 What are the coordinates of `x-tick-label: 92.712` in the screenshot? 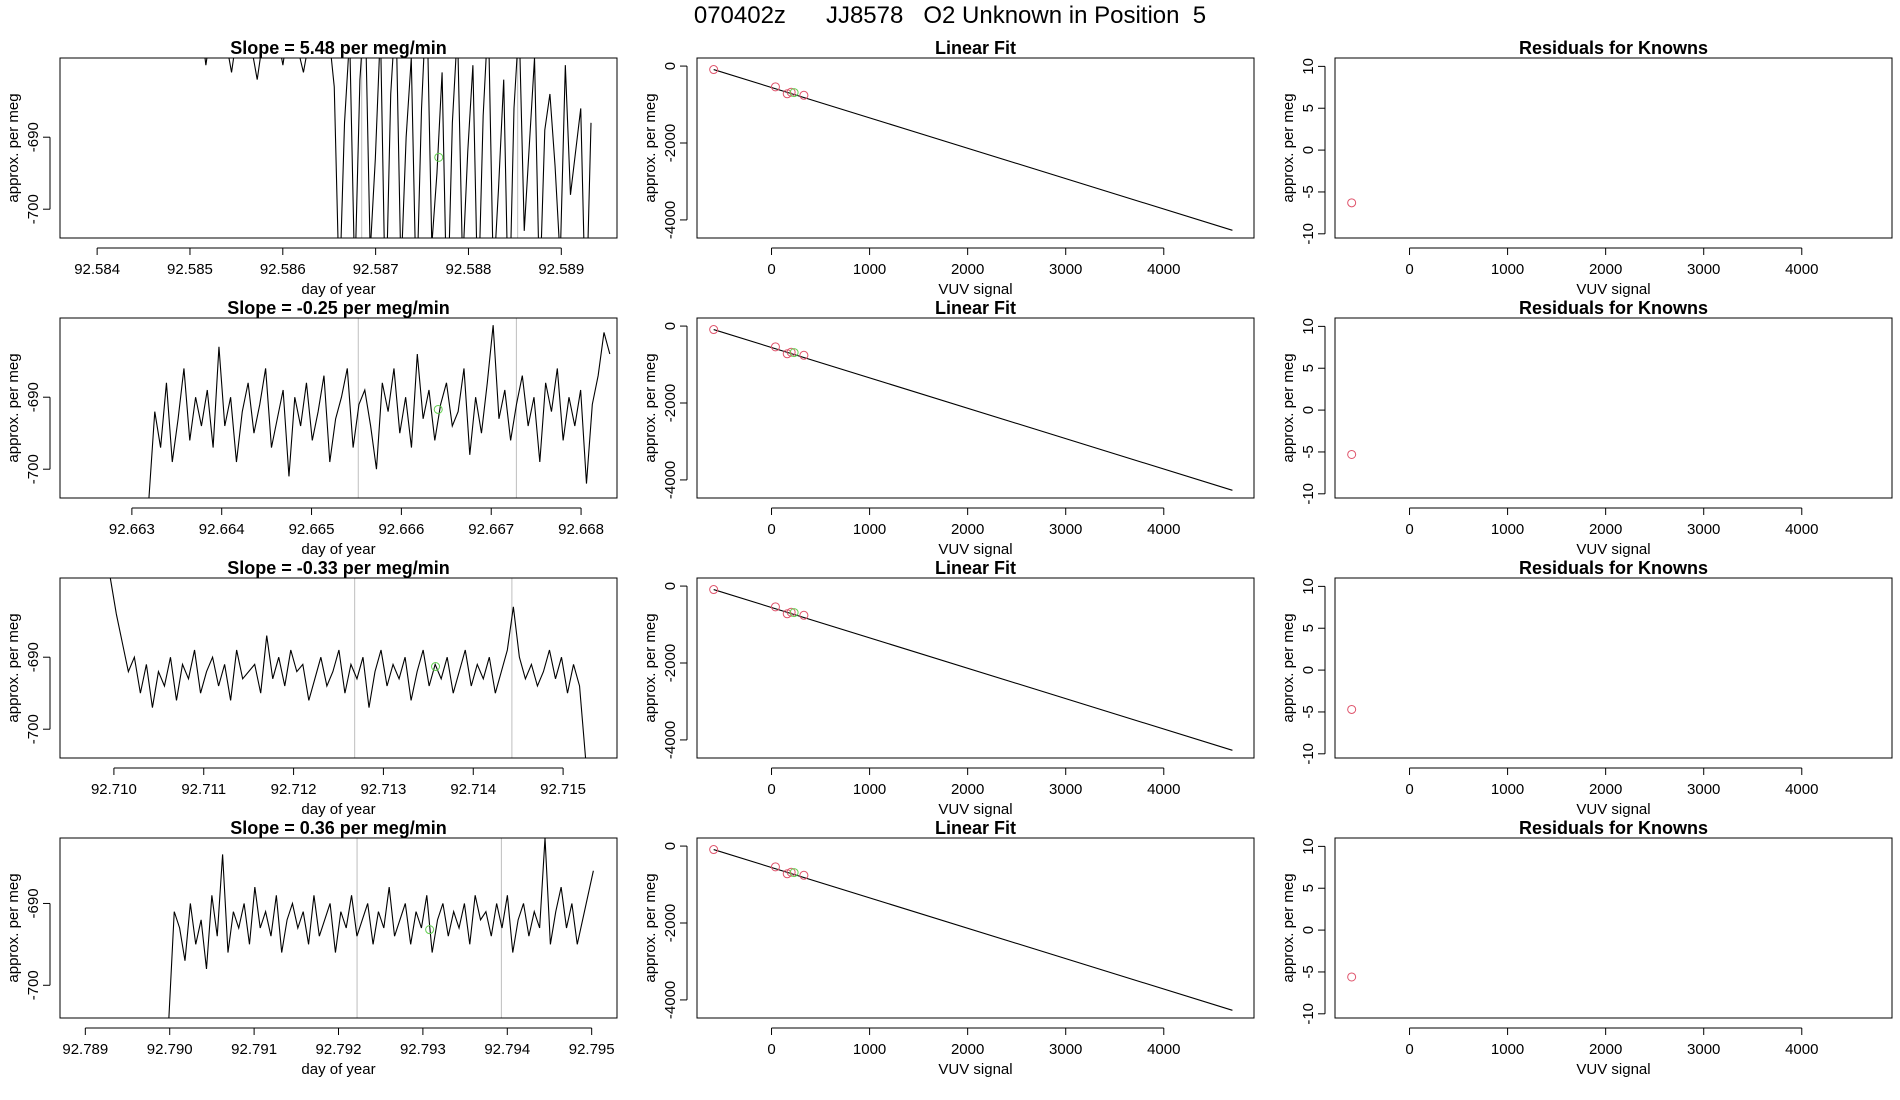 It's located at (294, 789).